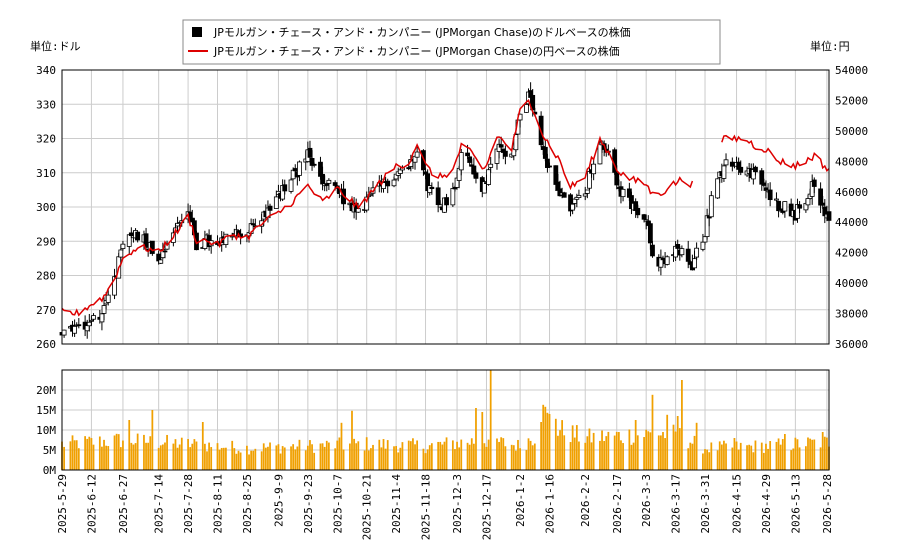 The height and width of the screenshot is (554, 900). I want to click on volume-axis-tick-label: 0M, so click(50, 470).